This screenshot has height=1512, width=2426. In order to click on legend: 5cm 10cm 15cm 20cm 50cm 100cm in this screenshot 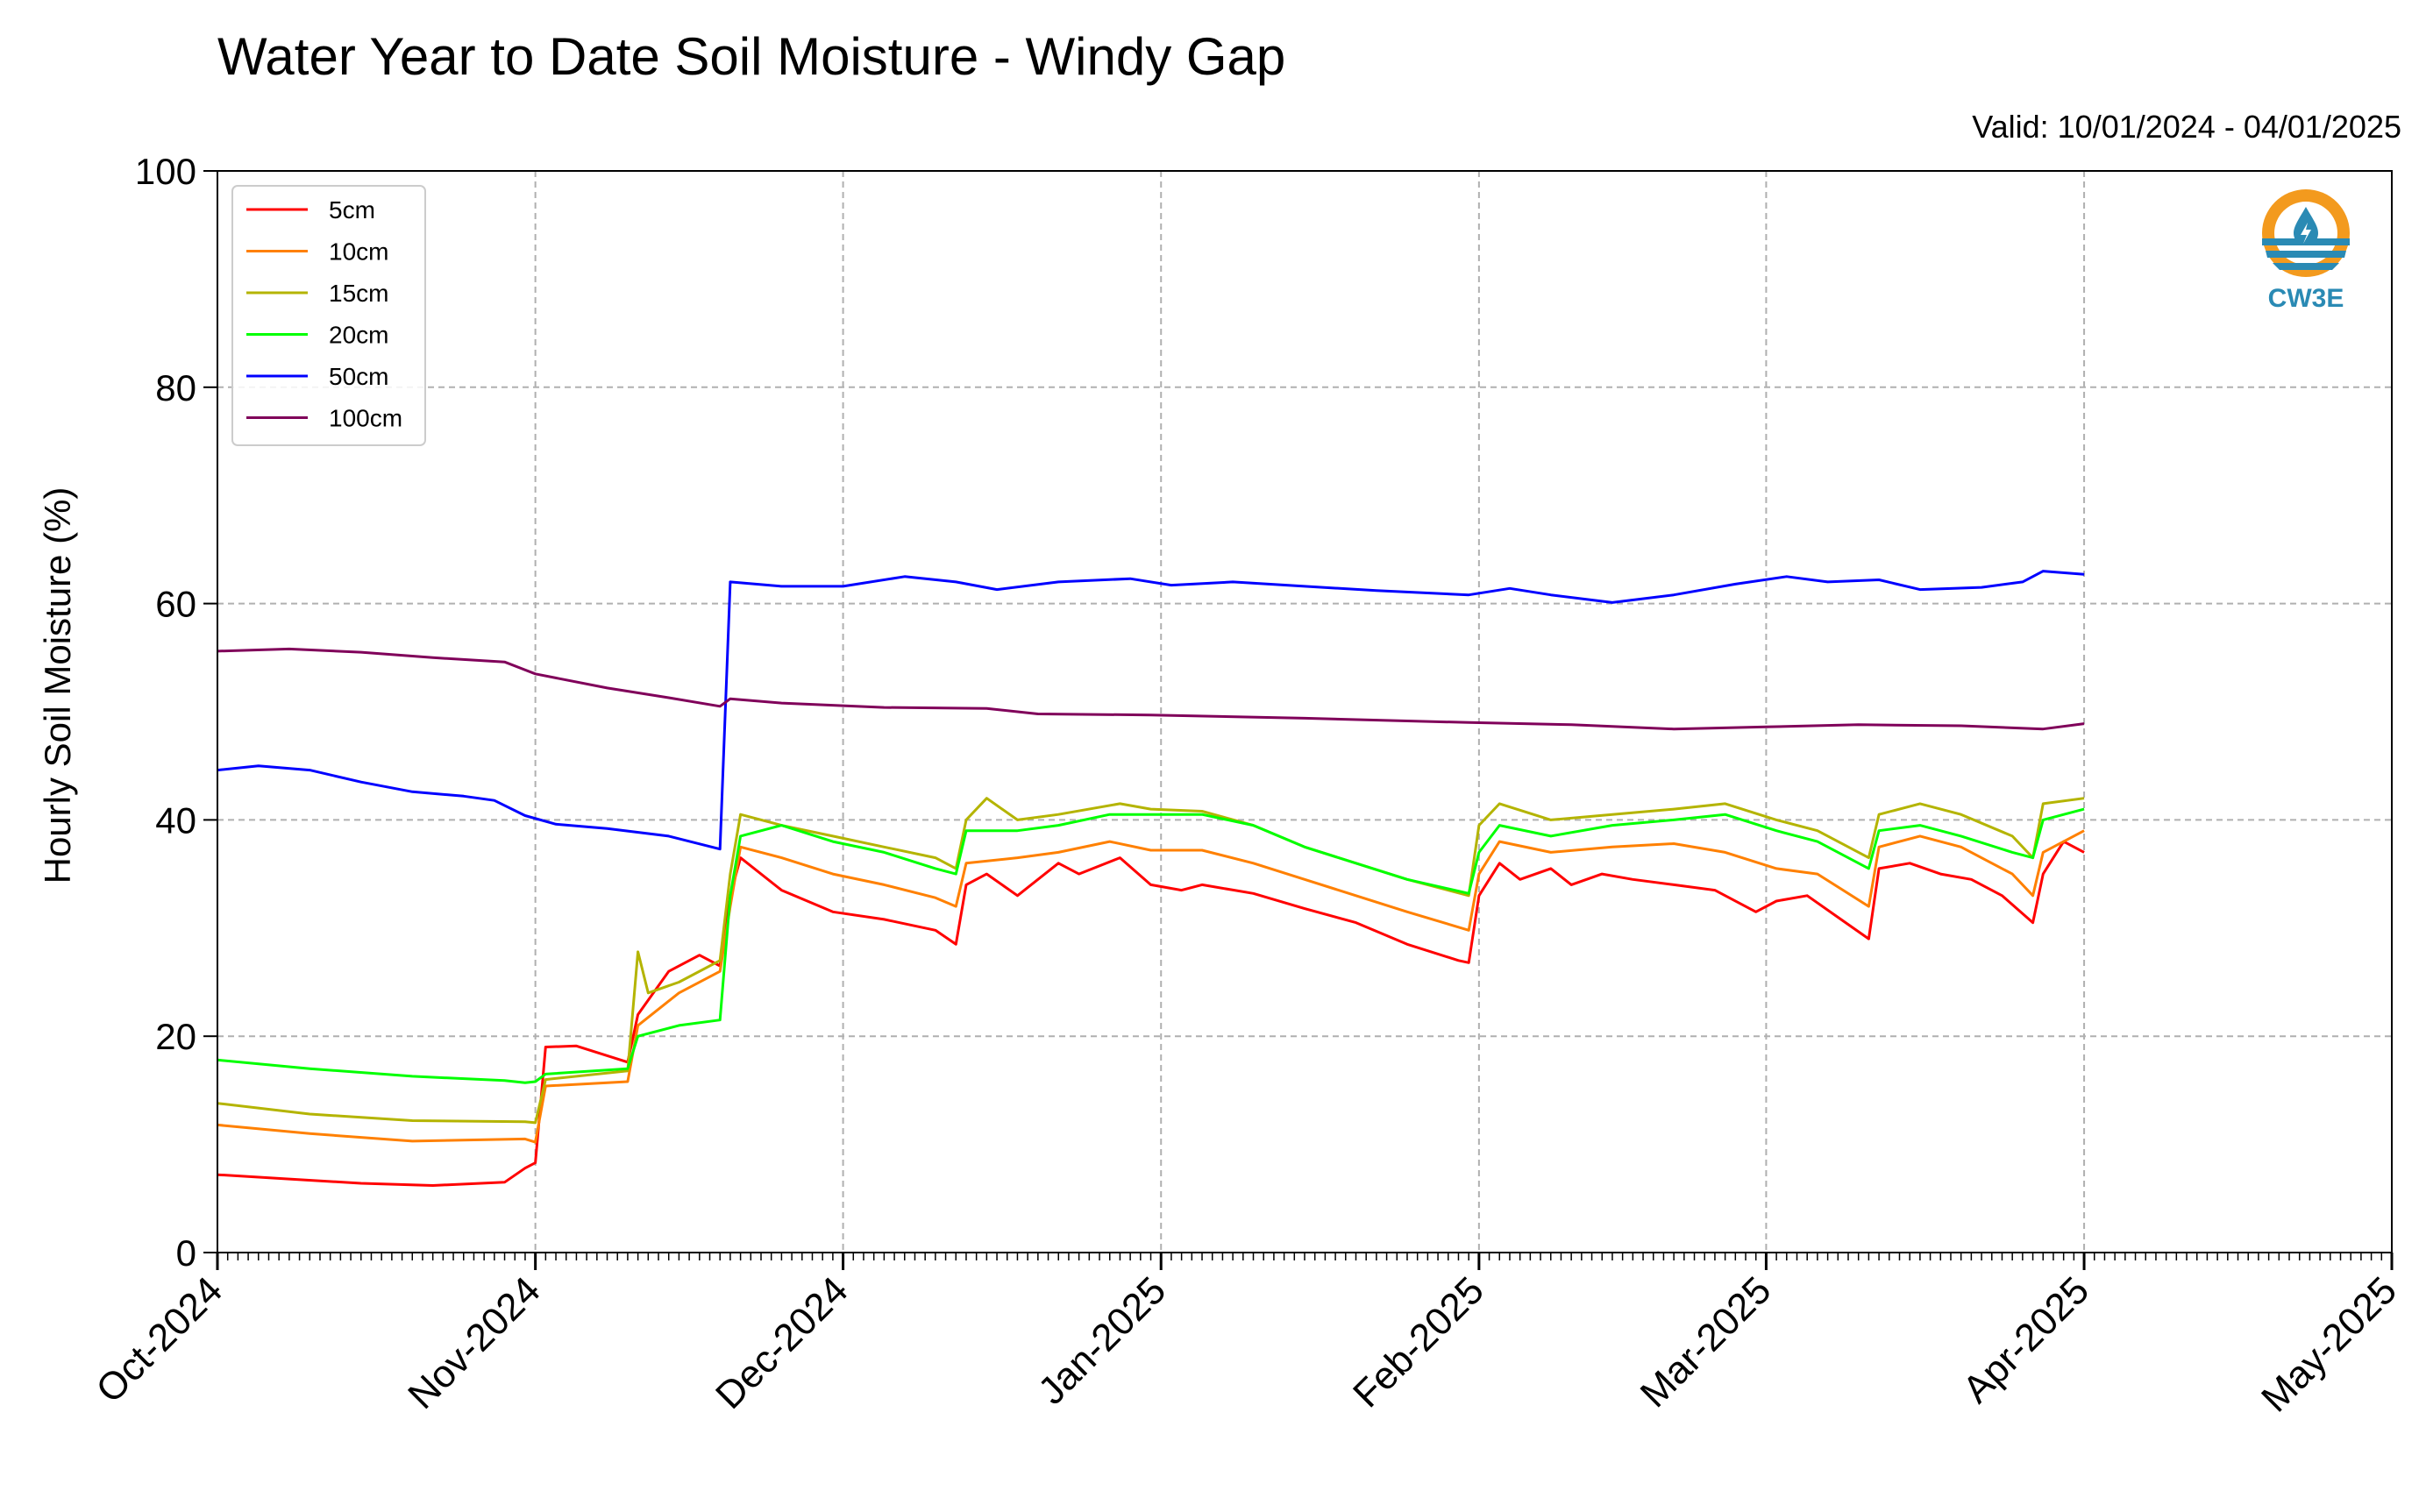, I will do `click(328, 315)`.